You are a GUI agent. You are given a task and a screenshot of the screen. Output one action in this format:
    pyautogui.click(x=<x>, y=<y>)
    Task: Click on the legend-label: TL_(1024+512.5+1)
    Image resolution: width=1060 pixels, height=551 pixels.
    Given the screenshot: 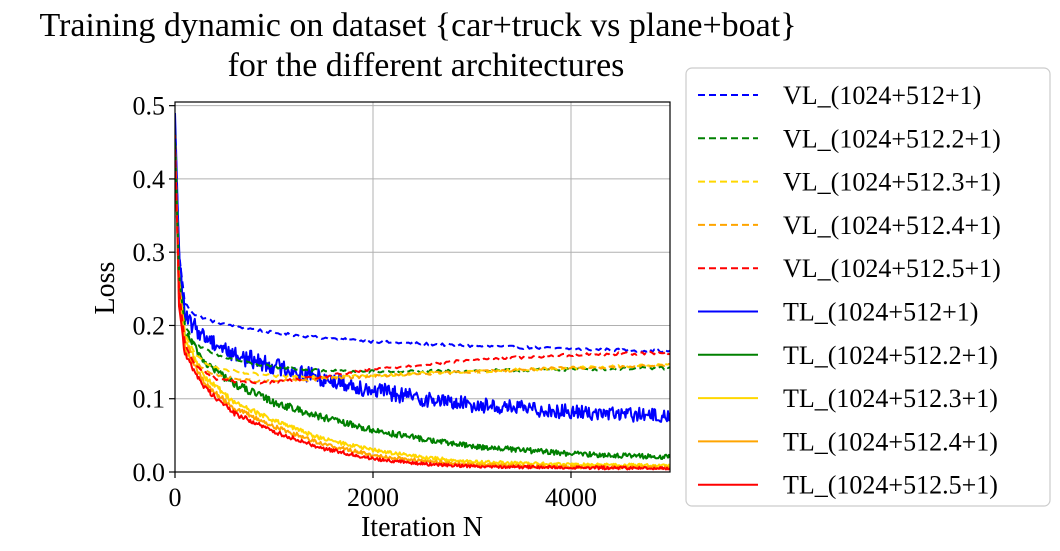 What is the action you would take?
    pyautogui.click(x=890, y=485)
    